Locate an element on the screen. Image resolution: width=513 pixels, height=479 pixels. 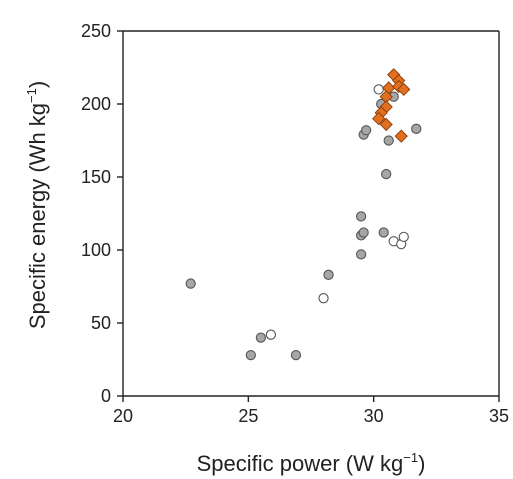
x-tick-label: 20 is located at coordinates (123, 416).